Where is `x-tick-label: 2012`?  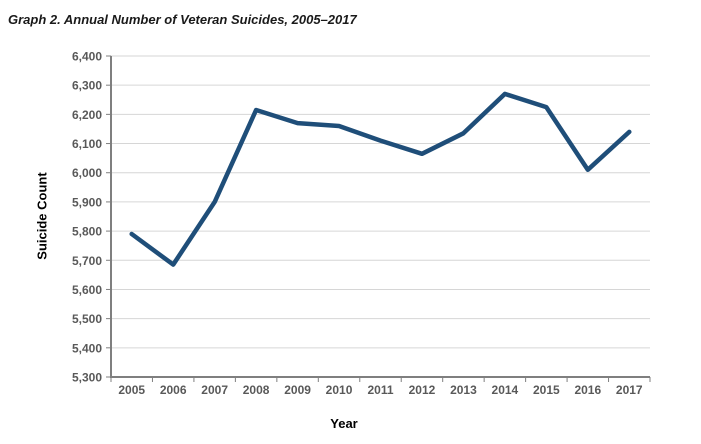
x-tick-label: 2012 is located at coordinates (422, 390).